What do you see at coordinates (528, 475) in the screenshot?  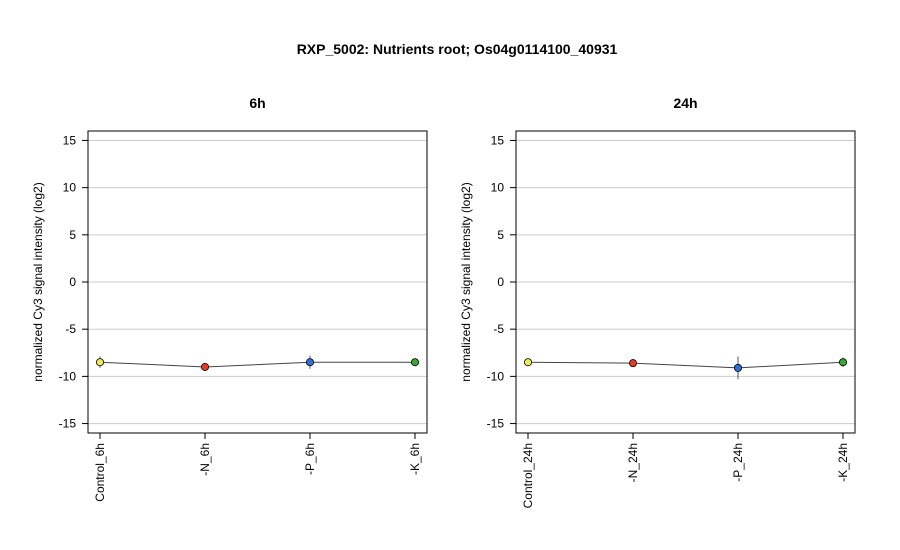 I see `x-tick-label: Control_24h` at bounding box center [528, 475].